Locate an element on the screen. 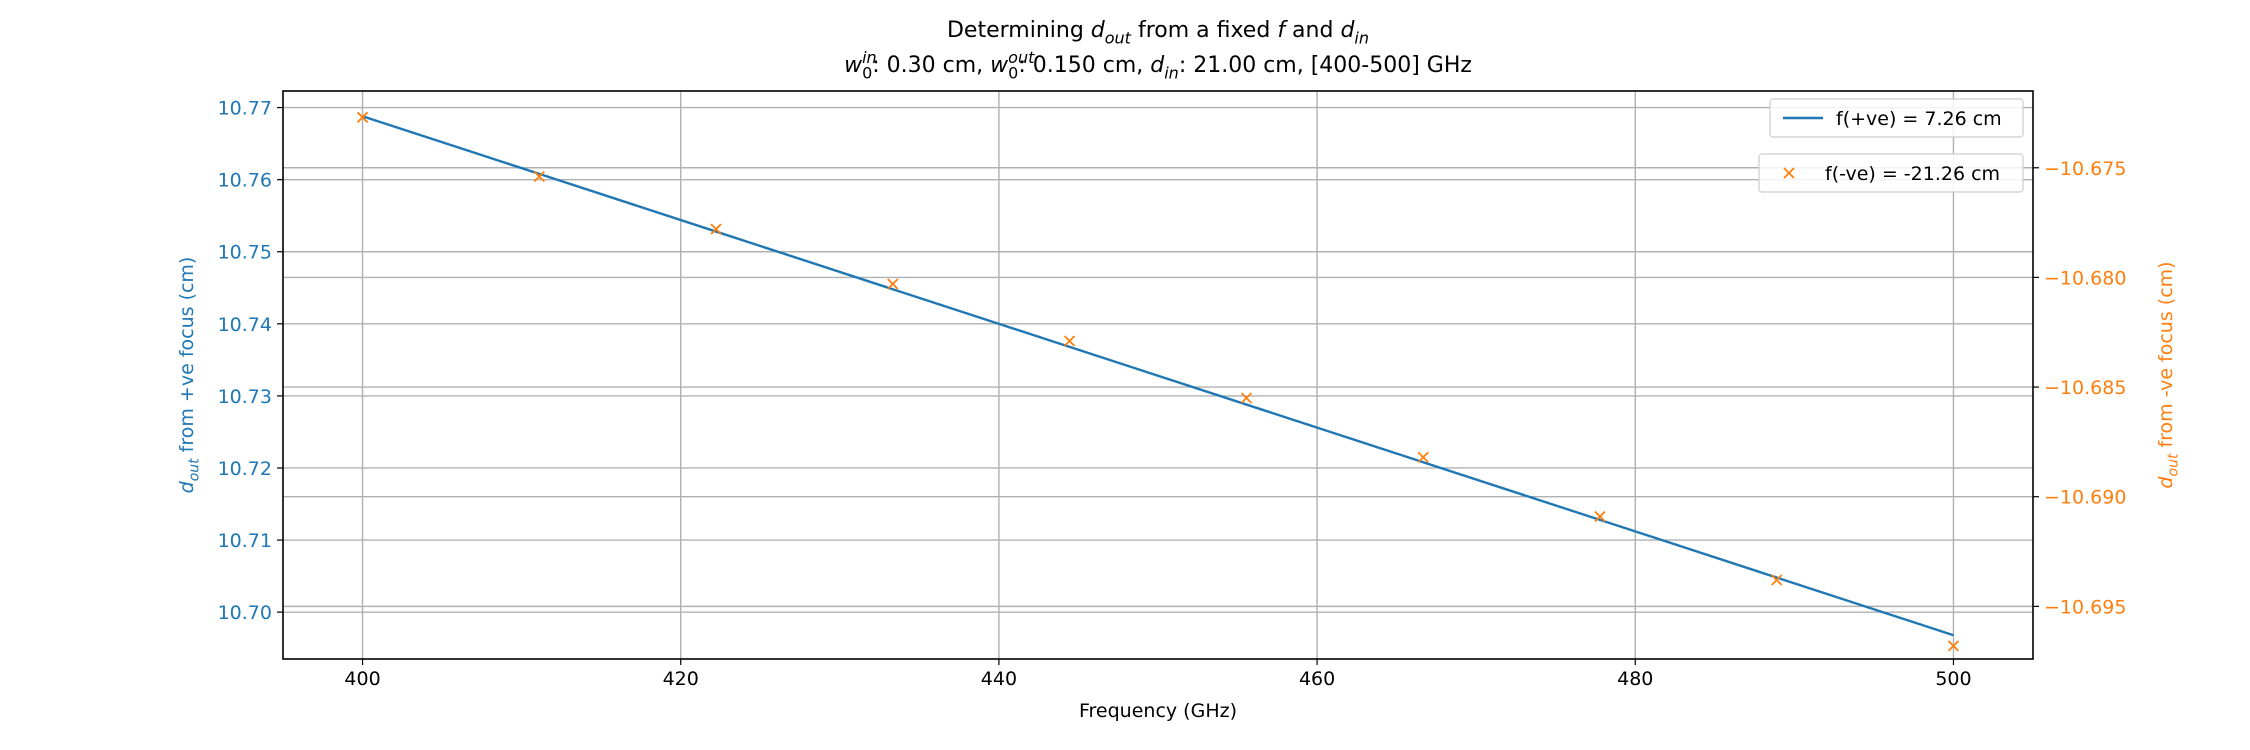 The image size is (2250, 750). text-run: f is located at coordinates (1282, 30).